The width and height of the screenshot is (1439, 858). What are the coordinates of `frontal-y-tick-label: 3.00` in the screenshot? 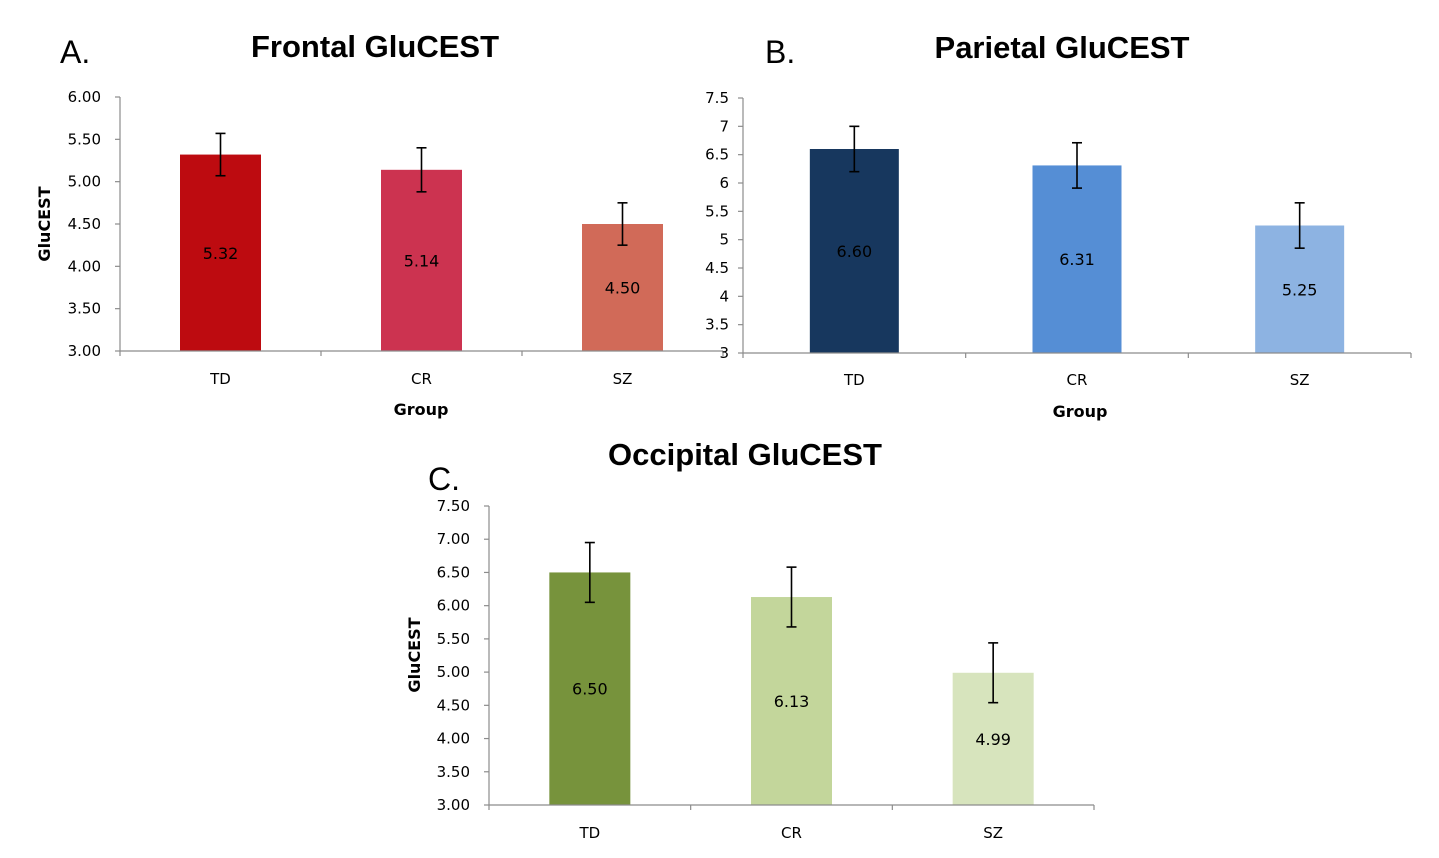 It's located at (84, 351).